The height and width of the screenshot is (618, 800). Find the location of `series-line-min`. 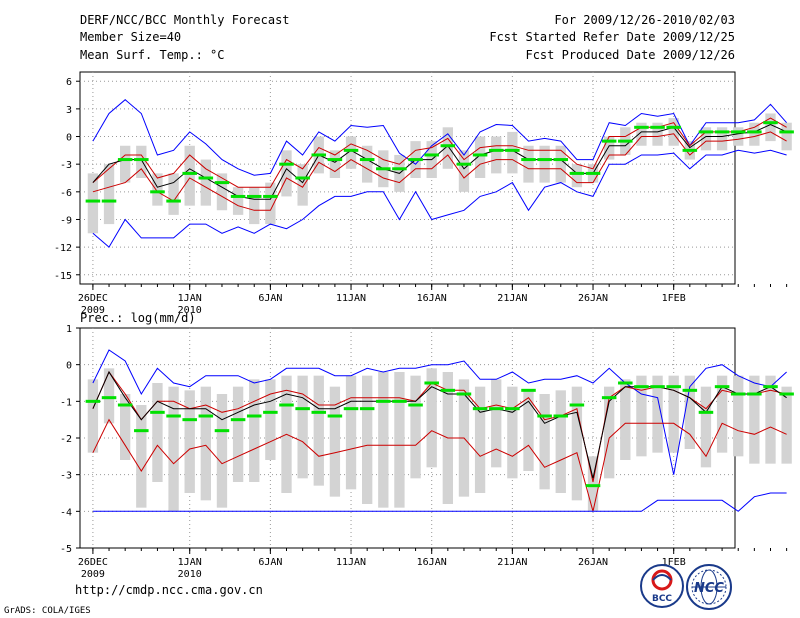

series-line-min is located at coordinates (439, 198).